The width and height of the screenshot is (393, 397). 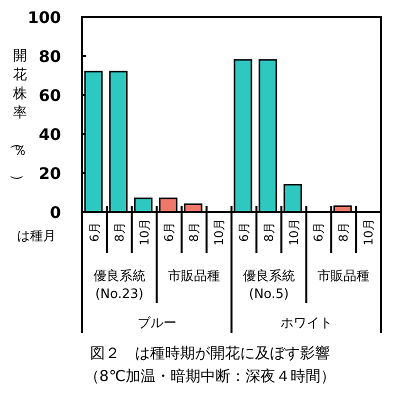 What do you see at coordinates (49, 56) in the screenshot?
I see `y-tick-label: 80` at bounding box center [49, 56].